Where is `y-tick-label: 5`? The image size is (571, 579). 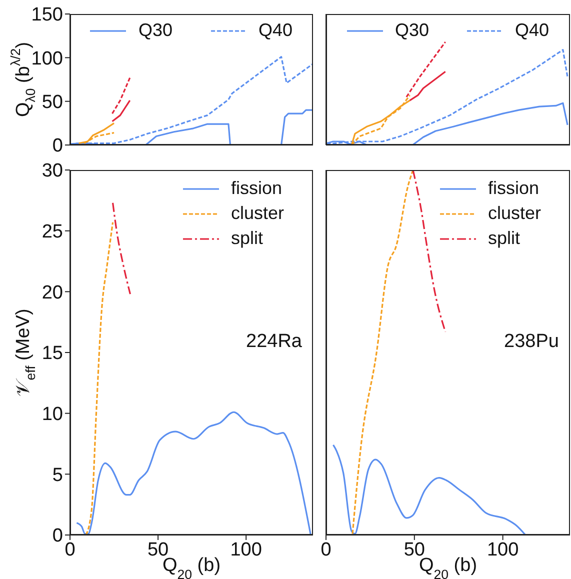 y-tick-label: 5 is located at coordinates (57, 475).